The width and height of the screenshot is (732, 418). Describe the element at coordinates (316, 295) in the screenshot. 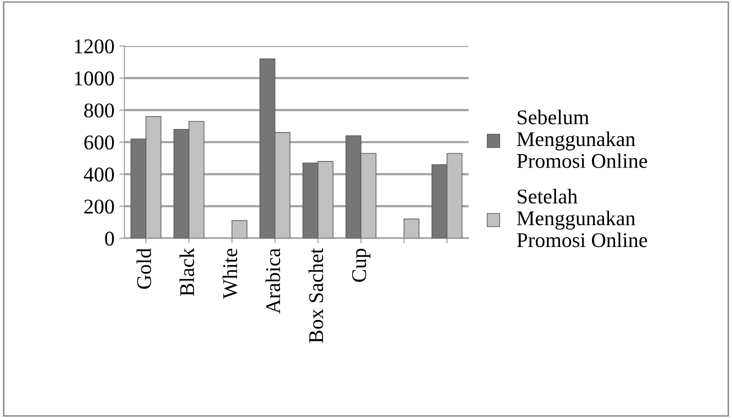

I see `x-tick-label: Box Sachet` at that location.